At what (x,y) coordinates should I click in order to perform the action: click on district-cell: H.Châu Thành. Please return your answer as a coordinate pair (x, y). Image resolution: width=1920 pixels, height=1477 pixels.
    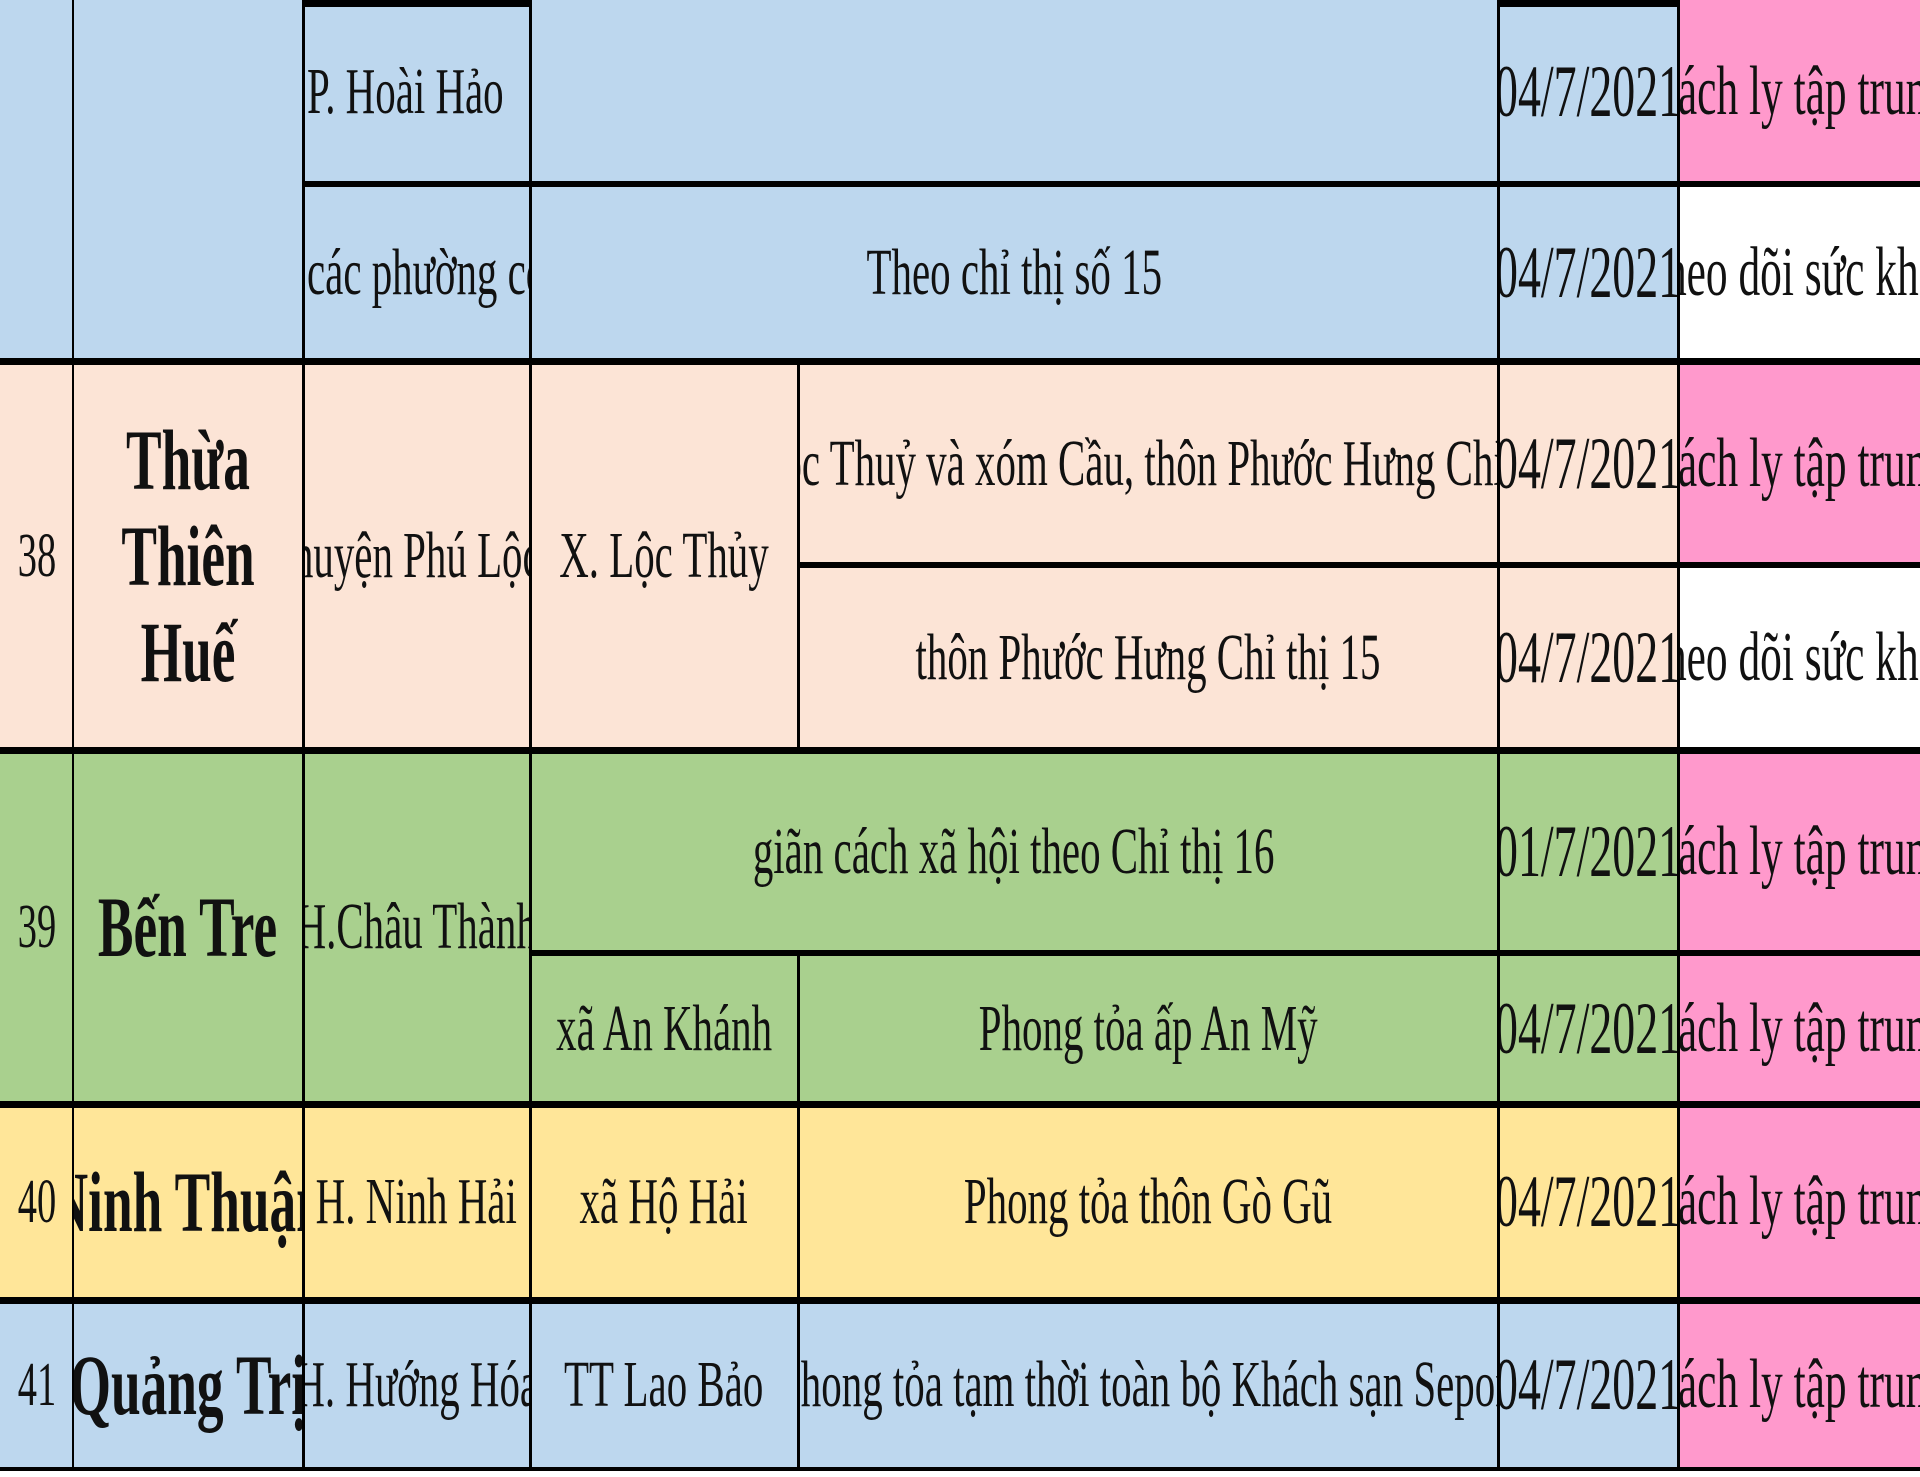
    Looking at the image, I should click on (416, 927).